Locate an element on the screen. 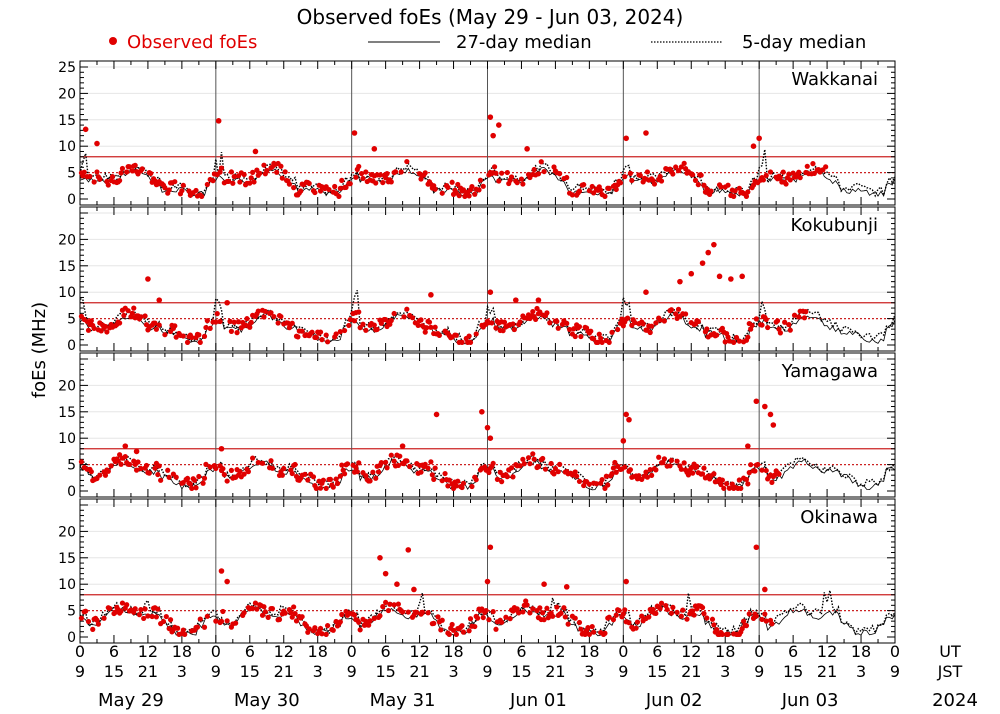 Image resolution: width=1000 pixels, height=714 pixels. jst-tick-label: 3 is located at coordinates (725, 671).